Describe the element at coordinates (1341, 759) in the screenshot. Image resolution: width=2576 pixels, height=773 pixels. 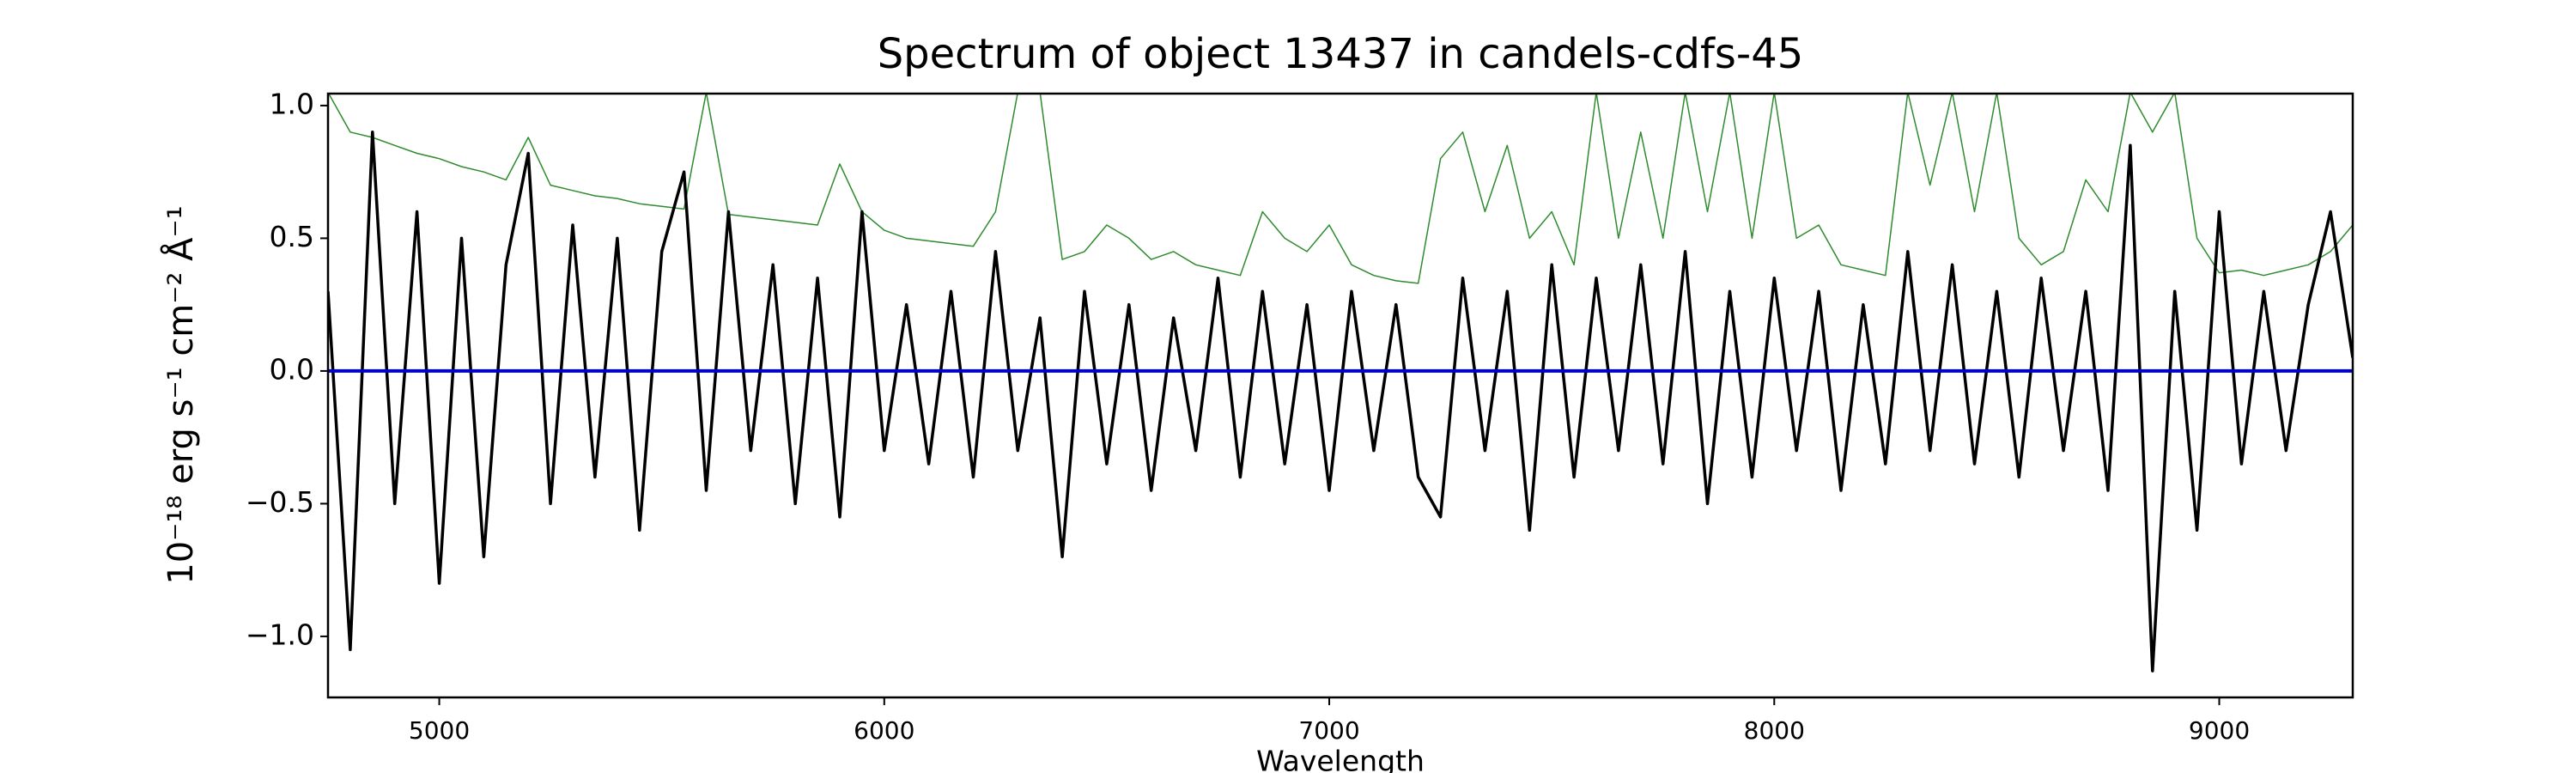
I see `x-axis-label: Wavelength` at that location.